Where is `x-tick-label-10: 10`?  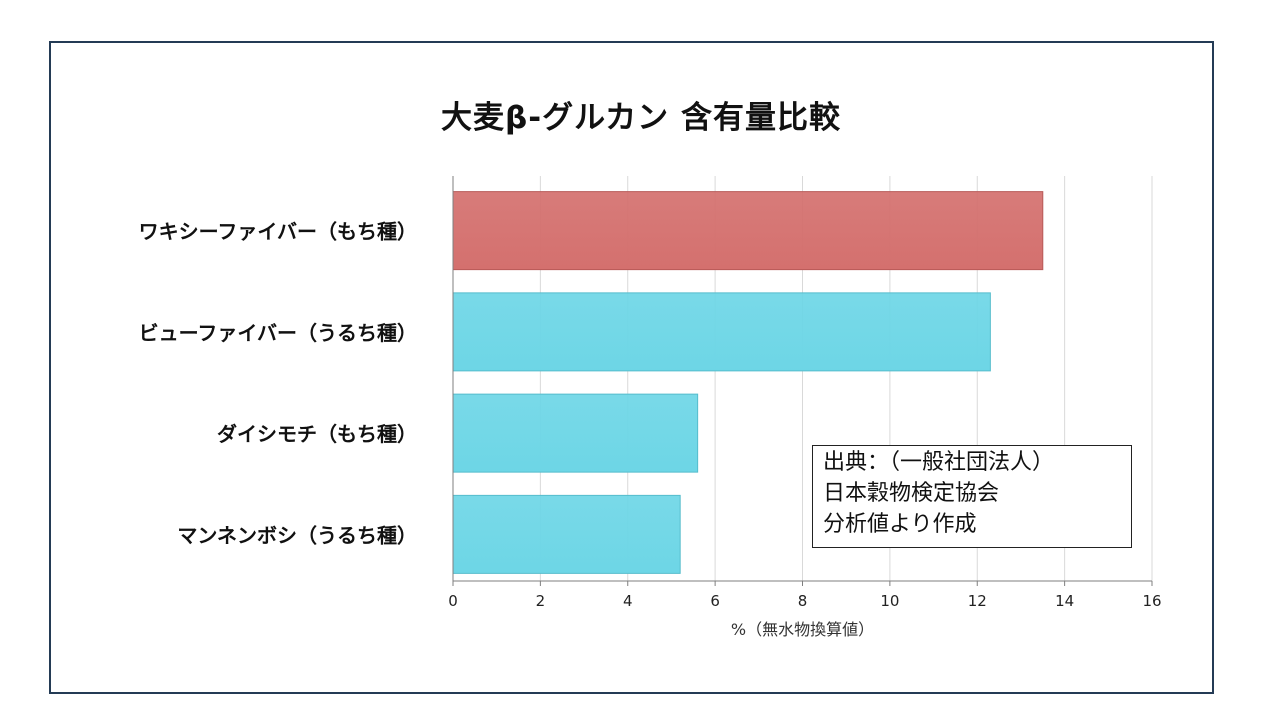
x-tick-label-10: 10 is located at coordinates (889, 601).